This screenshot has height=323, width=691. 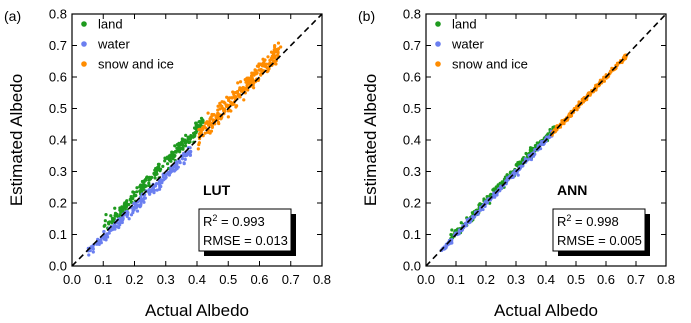 What do you see at coordinates (599, 240) in the screenshot?
I see `rmse: RMSE = 0.005` at bounding box center [599, 240].